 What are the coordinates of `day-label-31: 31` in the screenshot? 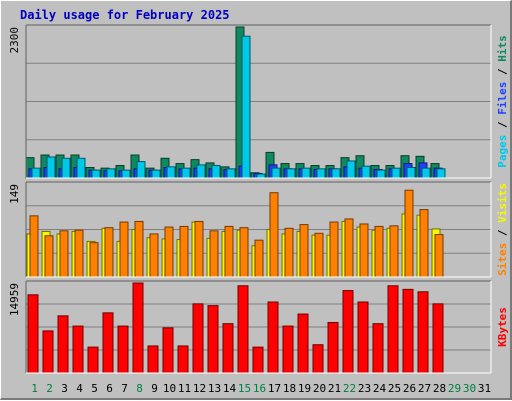 It's located at (484, 388).